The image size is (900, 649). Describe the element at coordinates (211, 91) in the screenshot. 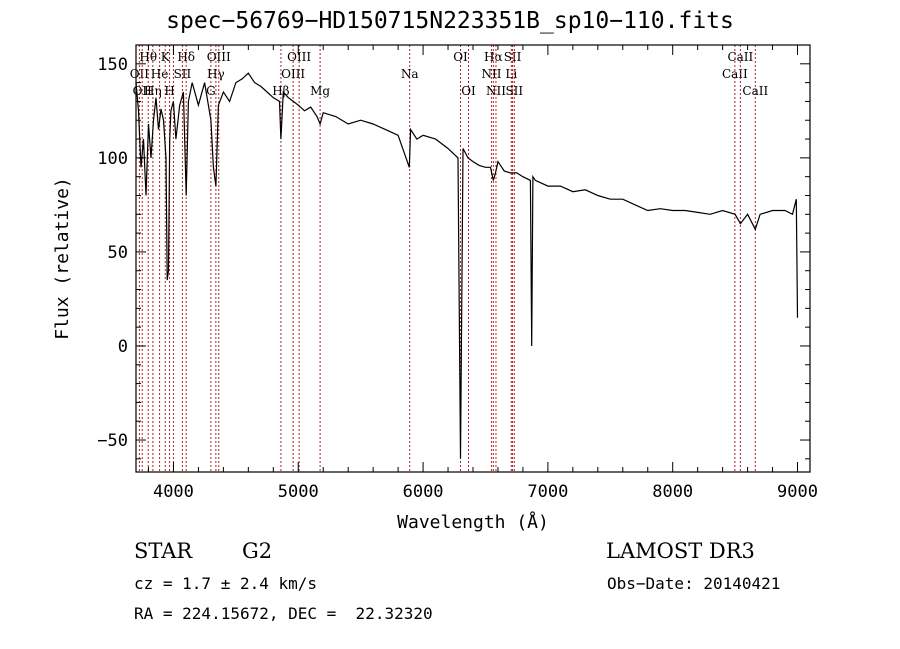

I see `line-marker-label: G` at that location.